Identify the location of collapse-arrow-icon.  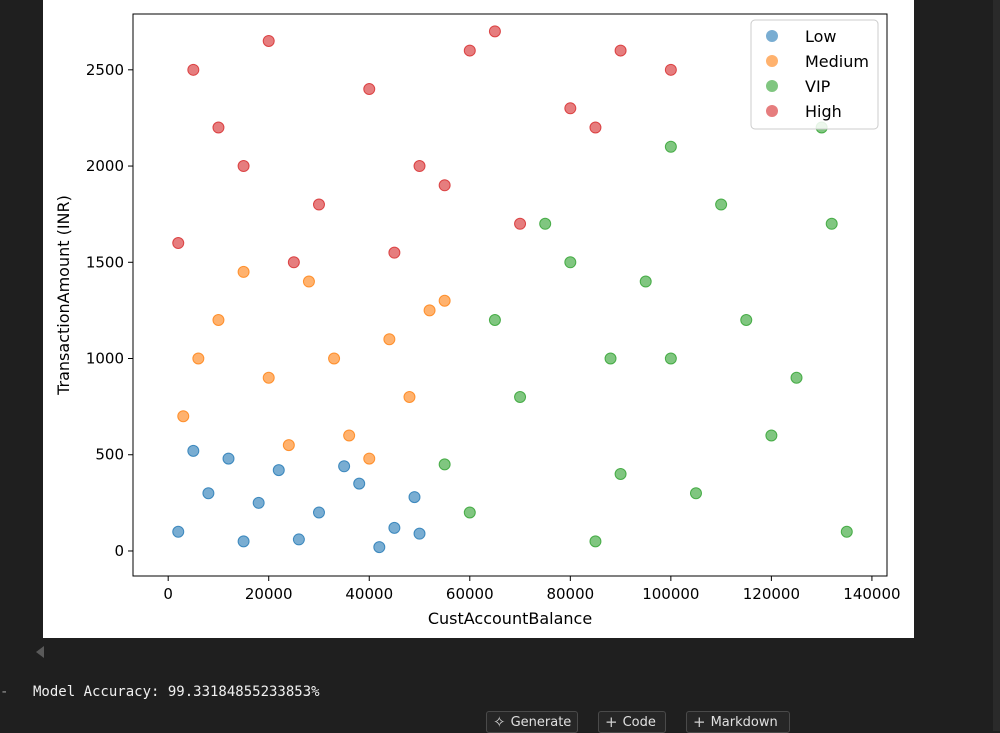
(40, 652).